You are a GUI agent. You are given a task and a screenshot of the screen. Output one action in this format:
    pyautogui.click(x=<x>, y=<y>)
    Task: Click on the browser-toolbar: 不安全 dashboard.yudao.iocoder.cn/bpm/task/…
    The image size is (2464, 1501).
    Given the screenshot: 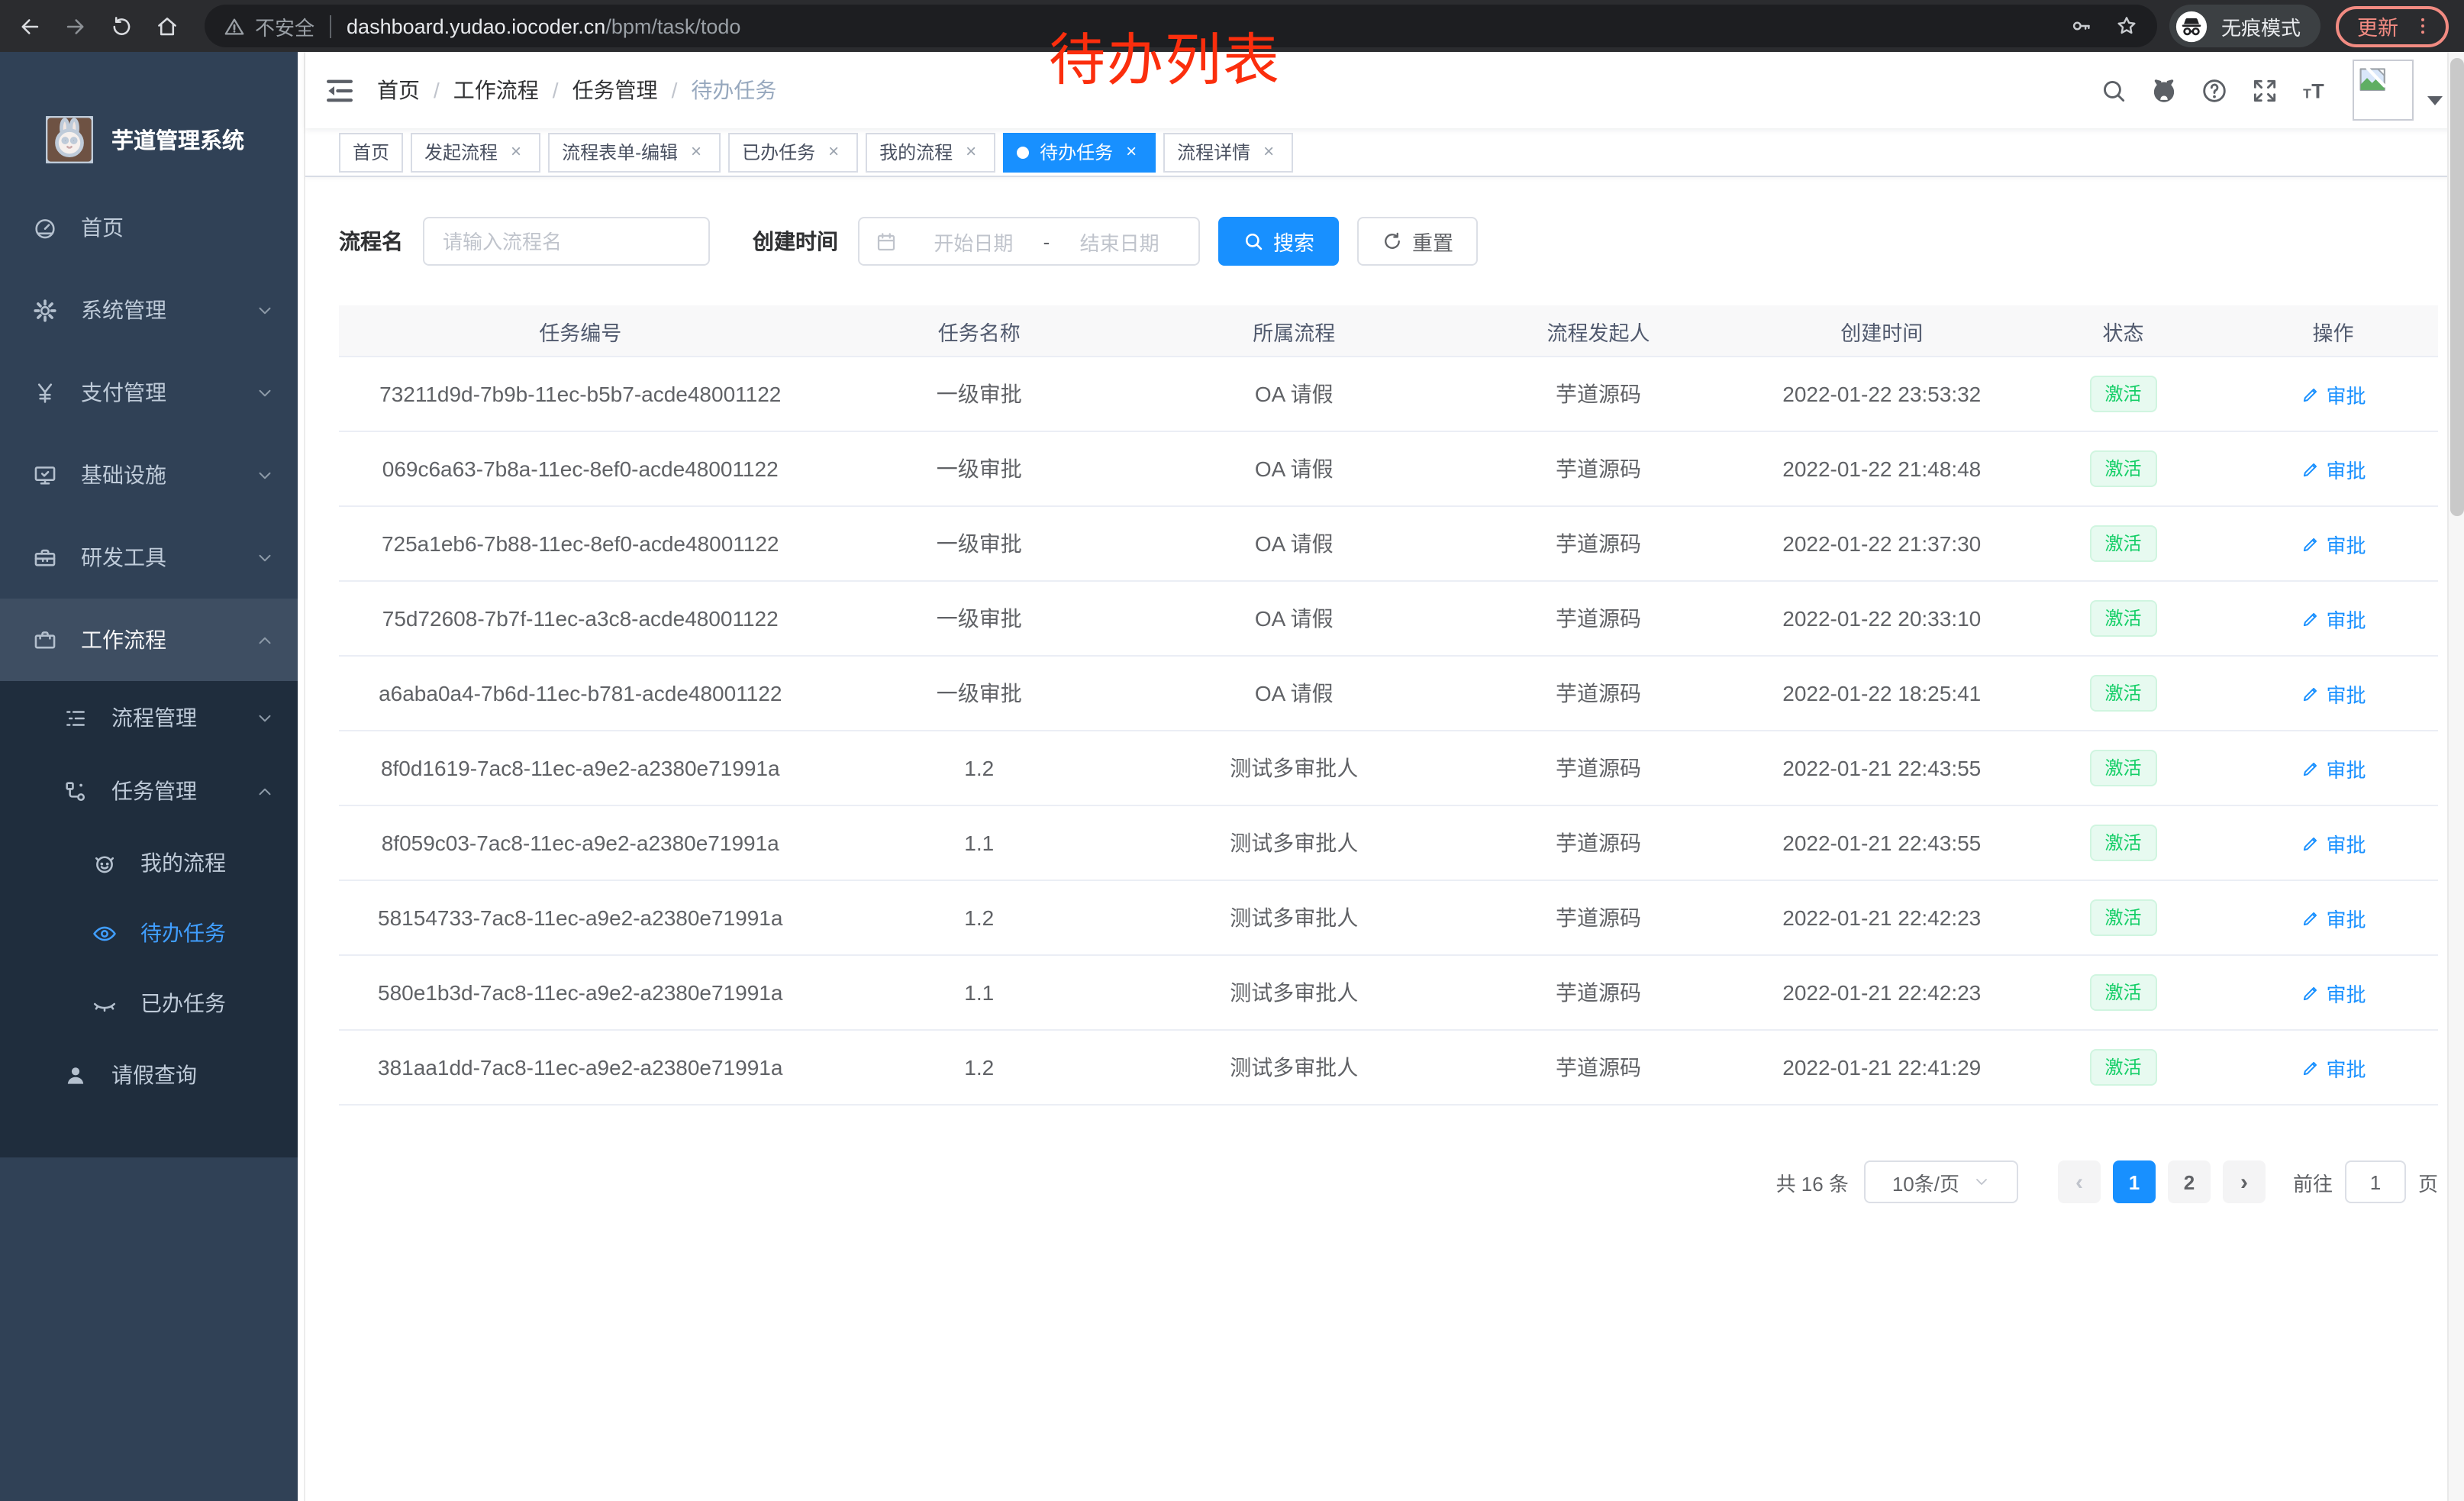 What is the action you would take?
    pyautogui.click(x=1232, y=26)
    